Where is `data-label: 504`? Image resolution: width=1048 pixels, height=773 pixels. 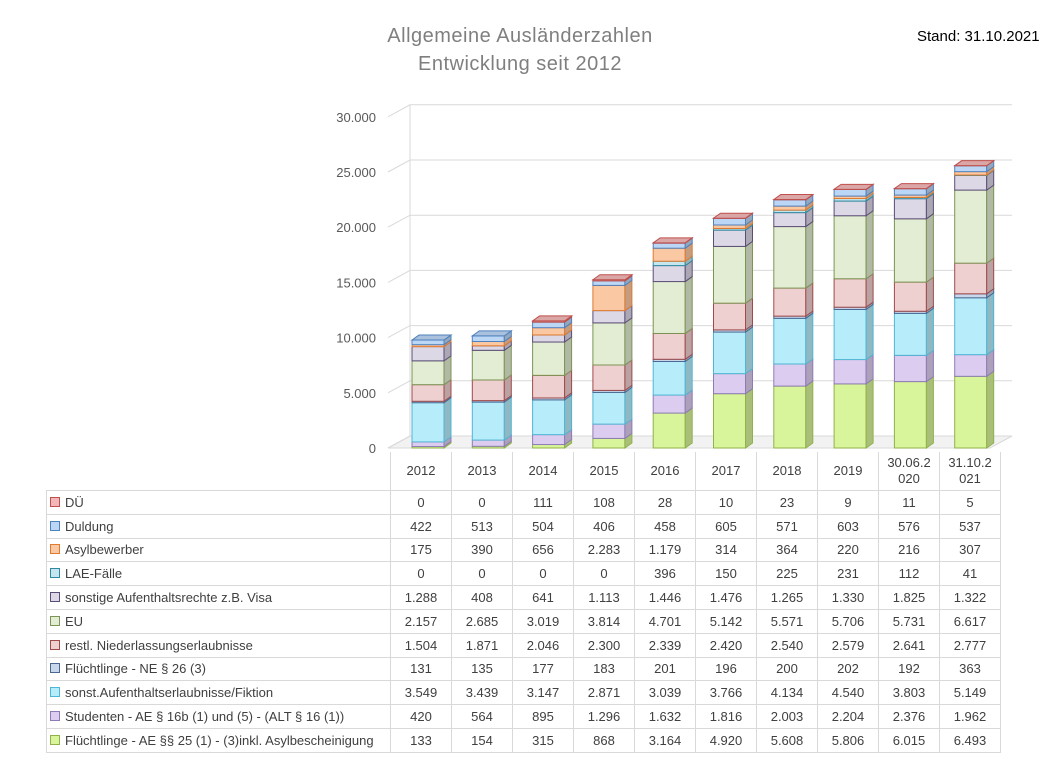
data-label: 504 is located at coordinates (543, 526).